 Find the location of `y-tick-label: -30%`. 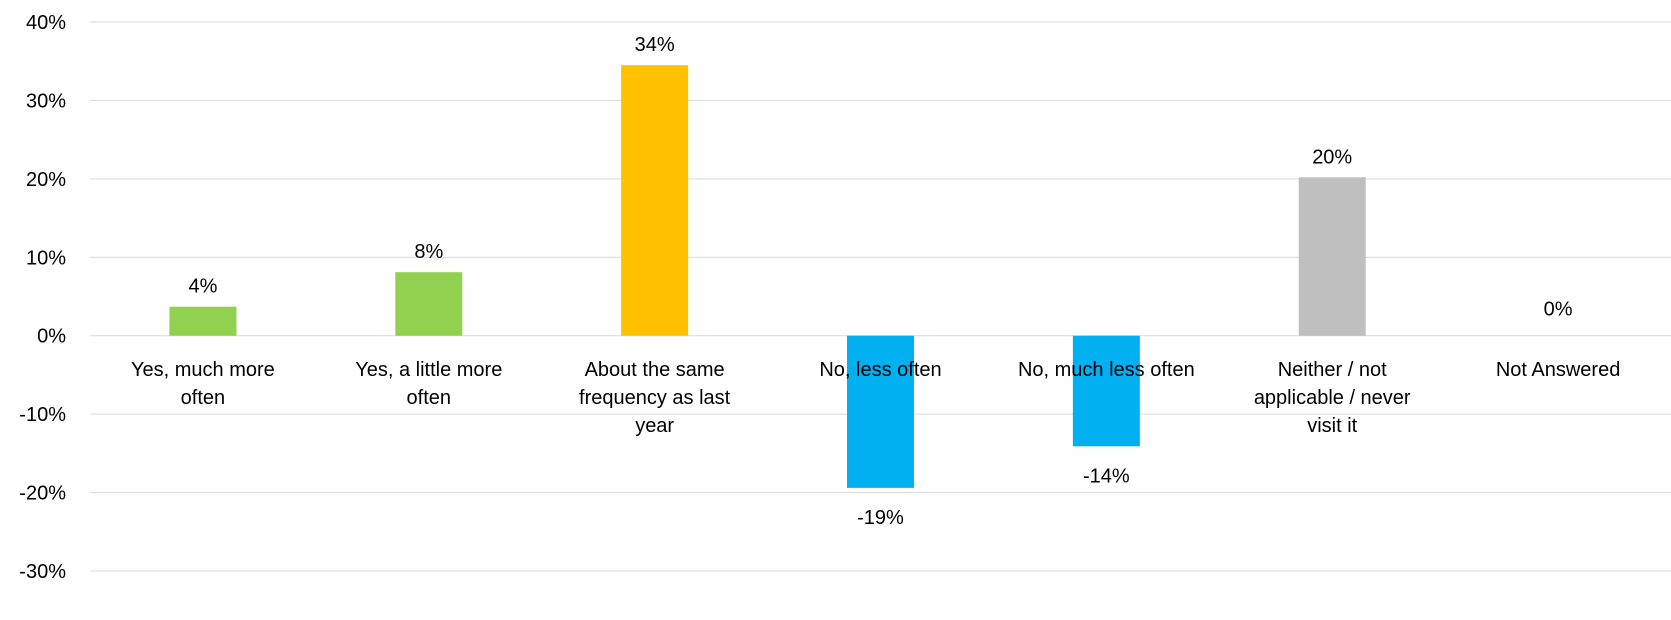

y-tick-label: -30% is located at coordinates (42, 572).